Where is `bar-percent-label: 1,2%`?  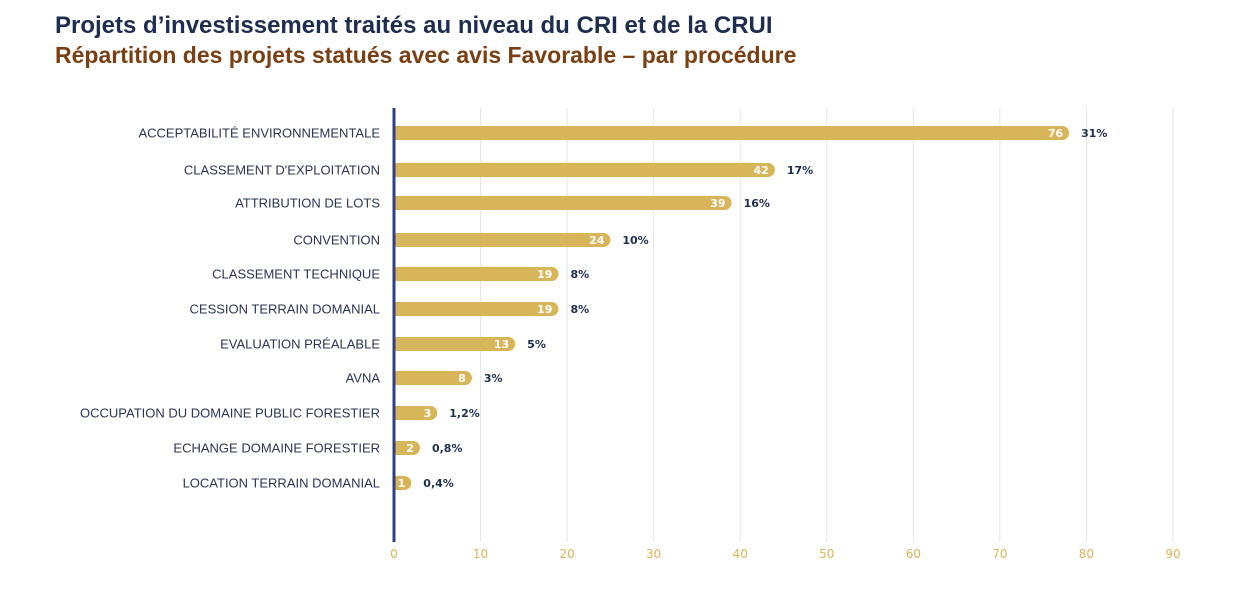 bar-percent-label: 1,2% is located at coordinates (464, 413).